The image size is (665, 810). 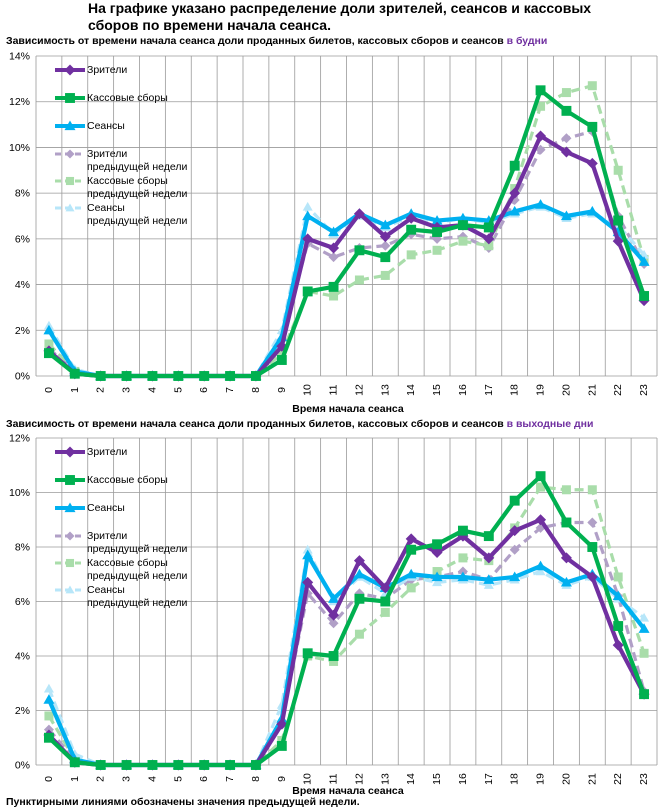 I want to click on x-tick-label: 8, so click(x=256, y=390).